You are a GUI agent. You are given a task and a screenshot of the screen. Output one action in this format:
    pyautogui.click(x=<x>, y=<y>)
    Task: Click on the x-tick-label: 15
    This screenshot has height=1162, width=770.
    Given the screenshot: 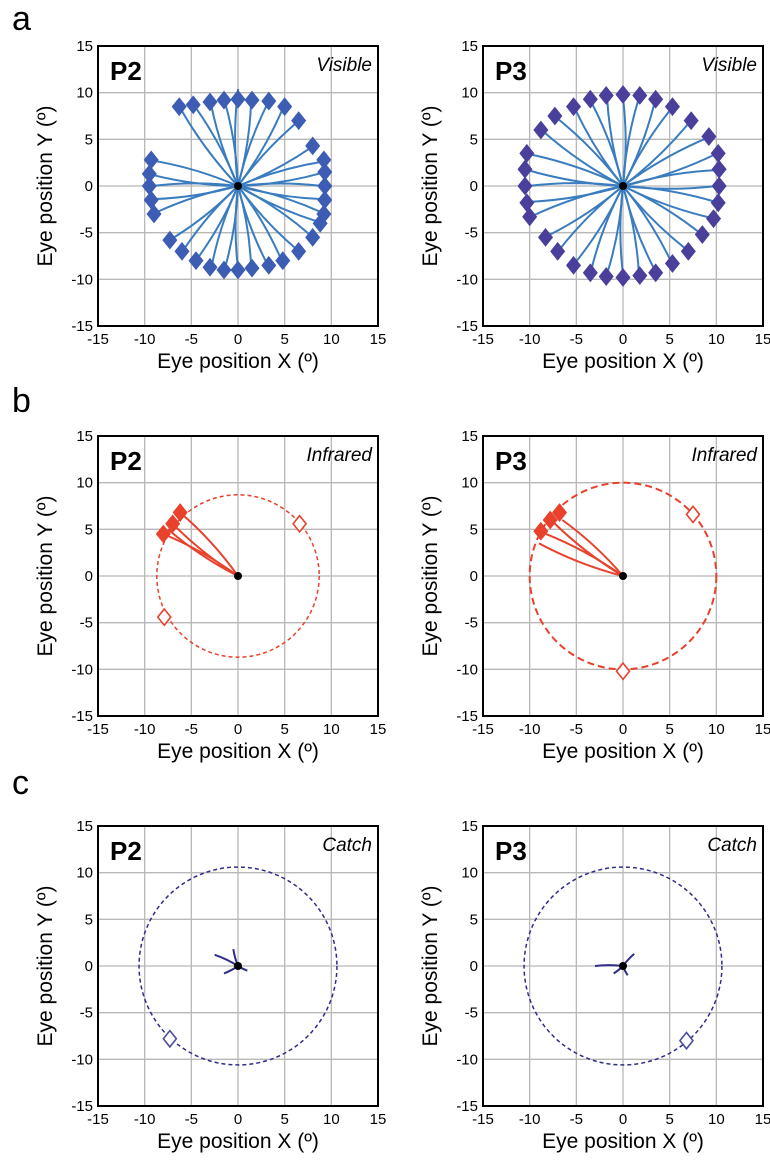 What is the action you would take?
    pyautogui.click(x=762, y=729)
    